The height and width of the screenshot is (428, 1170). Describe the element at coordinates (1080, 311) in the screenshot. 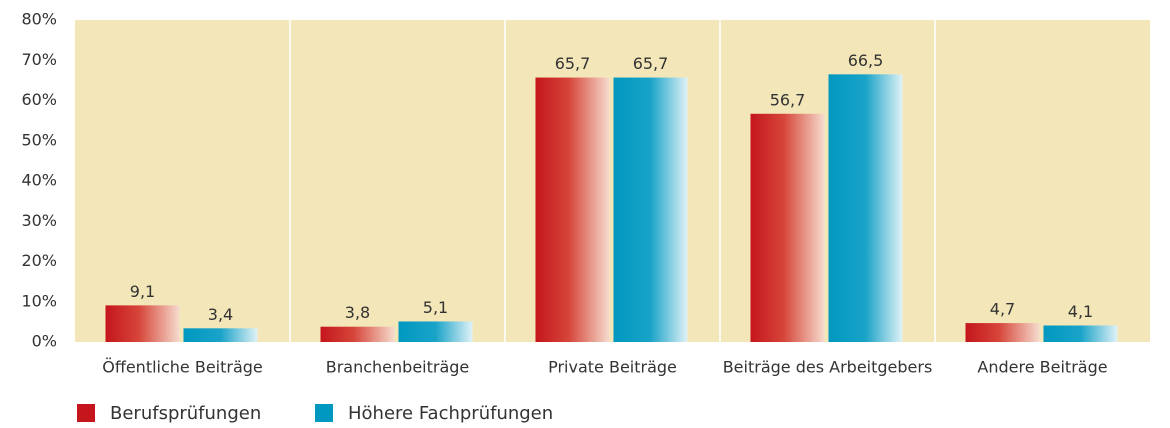

I see `value-label: 4,1` at that location.